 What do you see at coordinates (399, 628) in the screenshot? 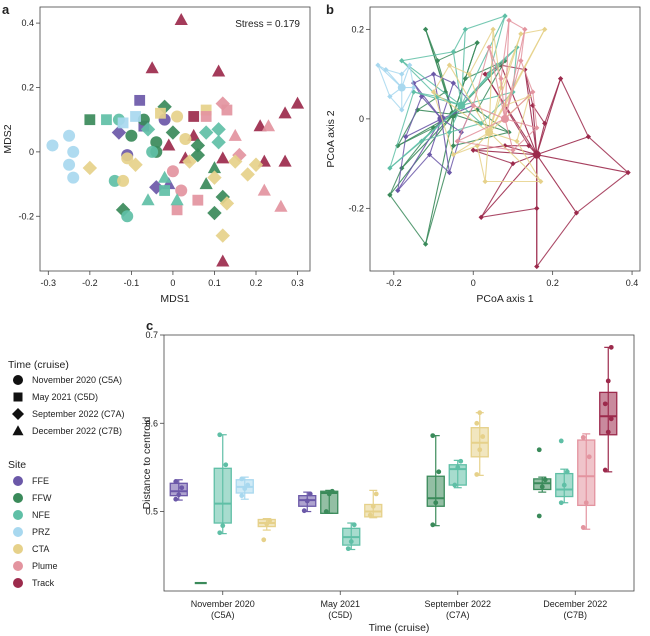
I see `panel-c-xlabel: Time (cruise)` at bounding box center [399, 628].